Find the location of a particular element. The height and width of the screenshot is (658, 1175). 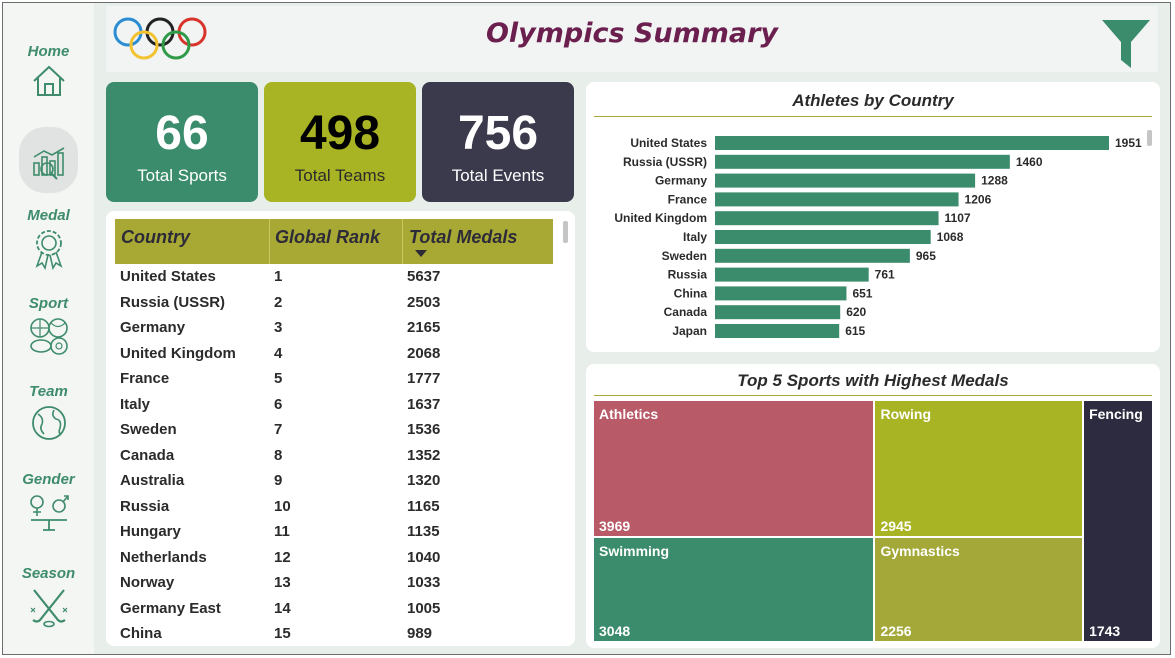

nav-season-label: Season is located at coordinates (48, 573).